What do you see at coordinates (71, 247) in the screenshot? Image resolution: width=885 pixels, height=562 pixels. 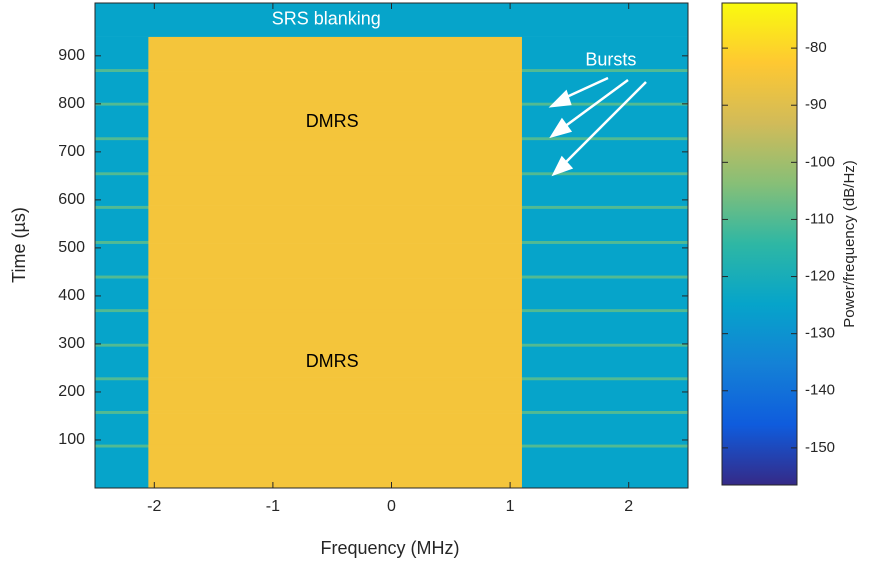 I see `y-tick-label: 500` at bounding box center [71, 247].